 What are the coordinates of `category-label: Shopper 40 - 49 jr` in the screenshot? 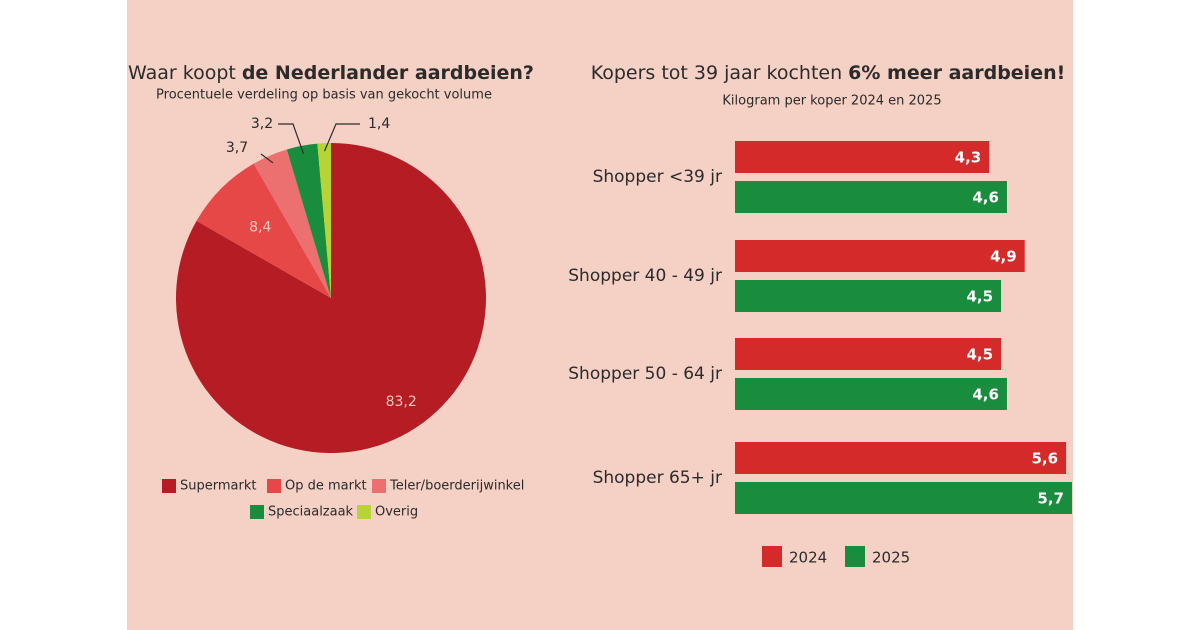 It's located at (645, 276).